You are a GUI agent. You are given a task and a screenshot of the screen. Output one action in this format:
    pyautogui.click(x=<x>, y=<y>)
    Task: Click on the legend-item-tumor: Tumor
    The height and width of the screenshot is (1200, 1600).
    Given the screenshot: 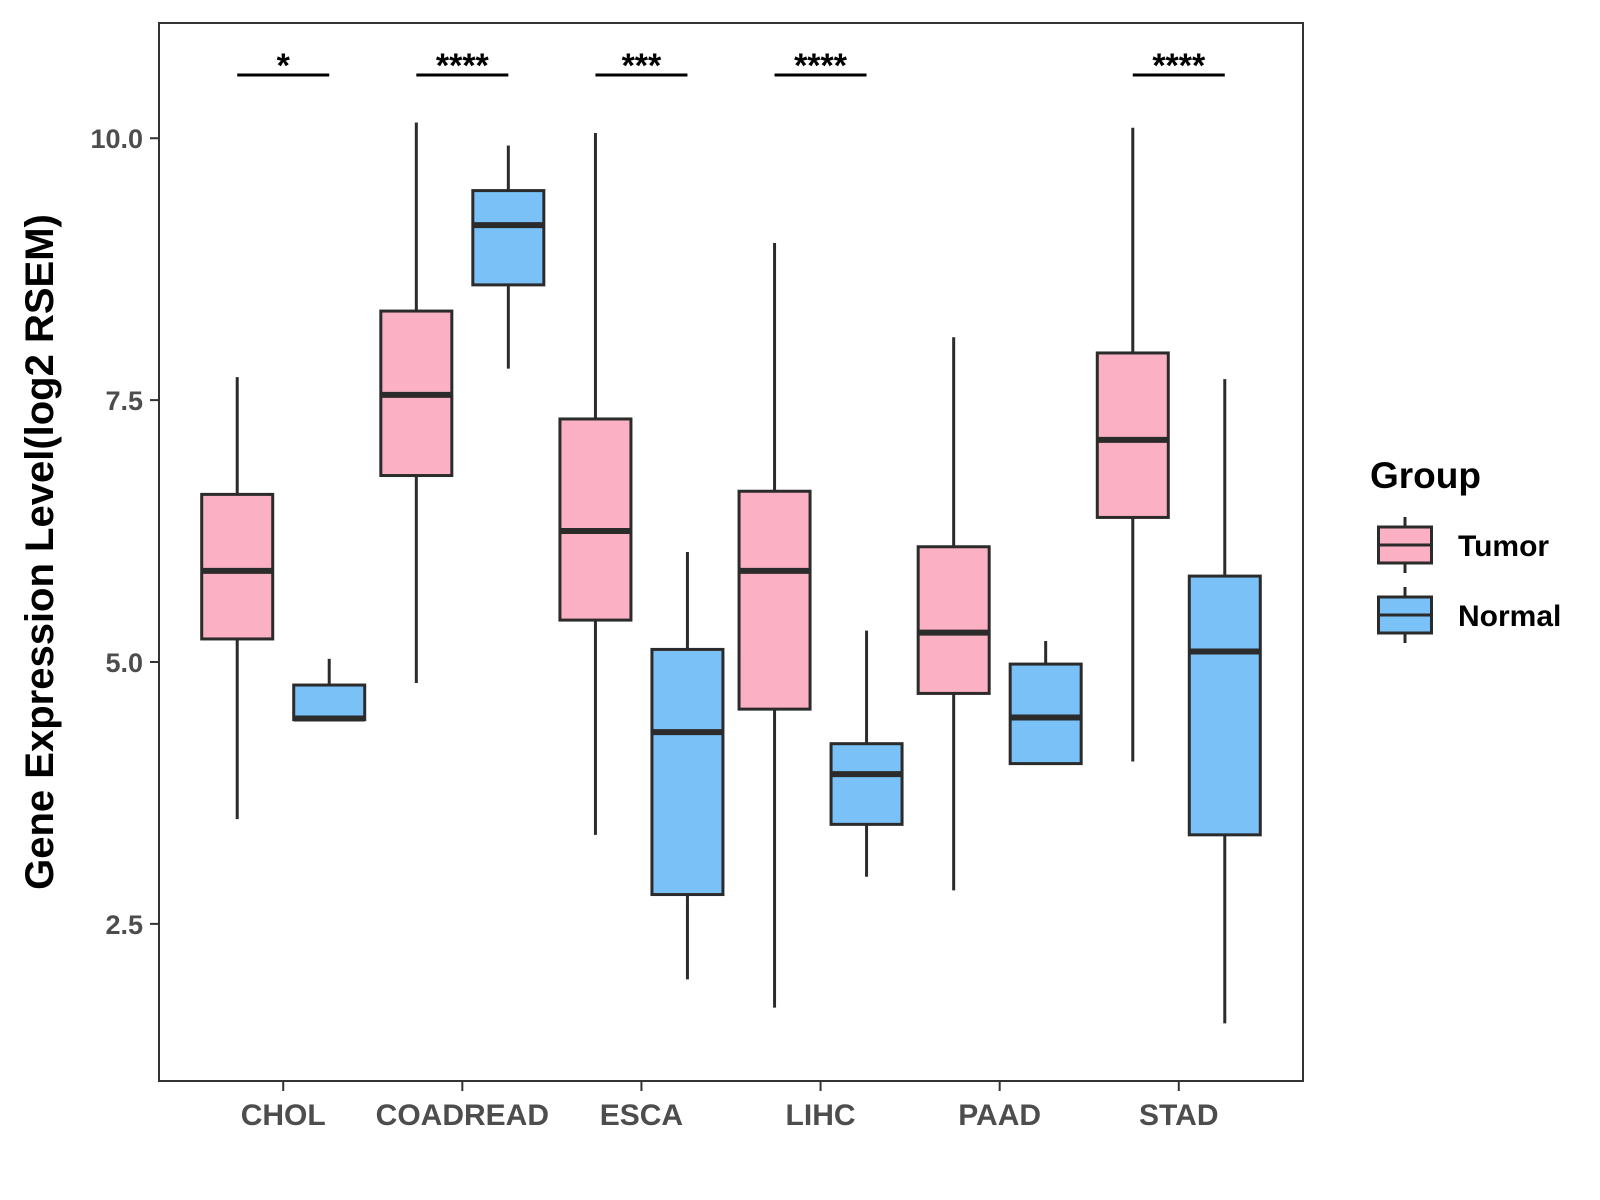 What is the action you would take?
    pyautogui.click(x=1463, y=545)
    